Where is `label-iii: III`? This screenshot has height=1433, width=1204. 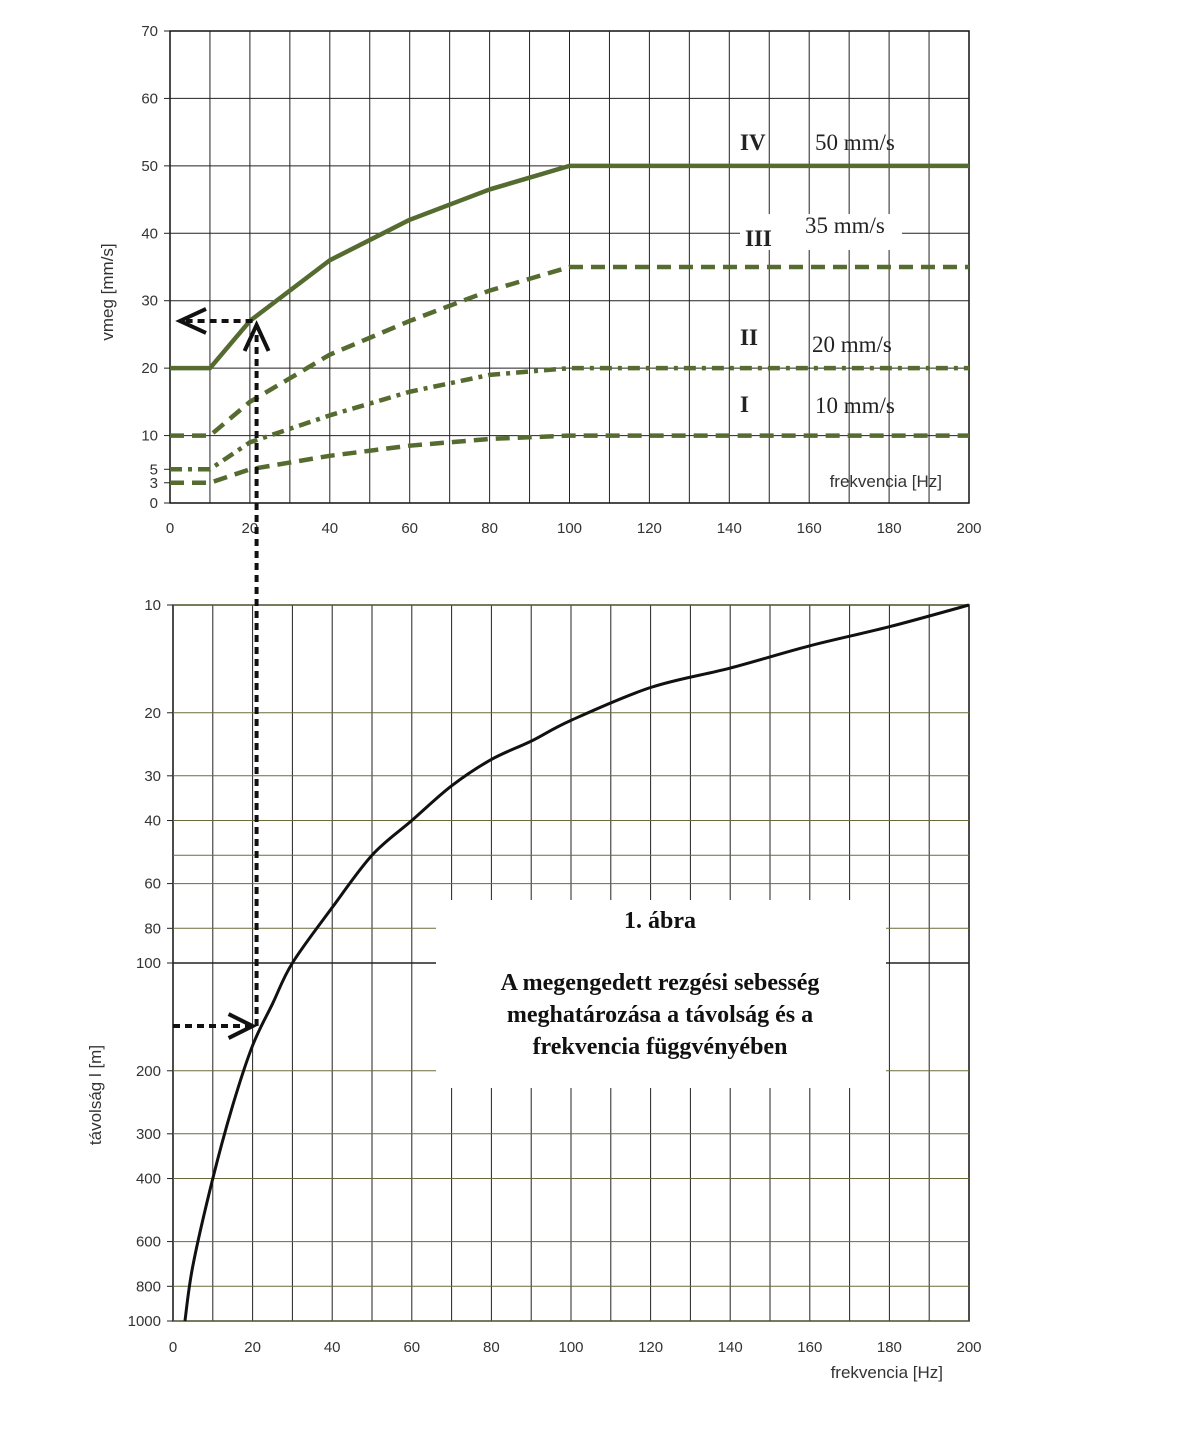 label-iii: III is located at coordinates (758, 238).